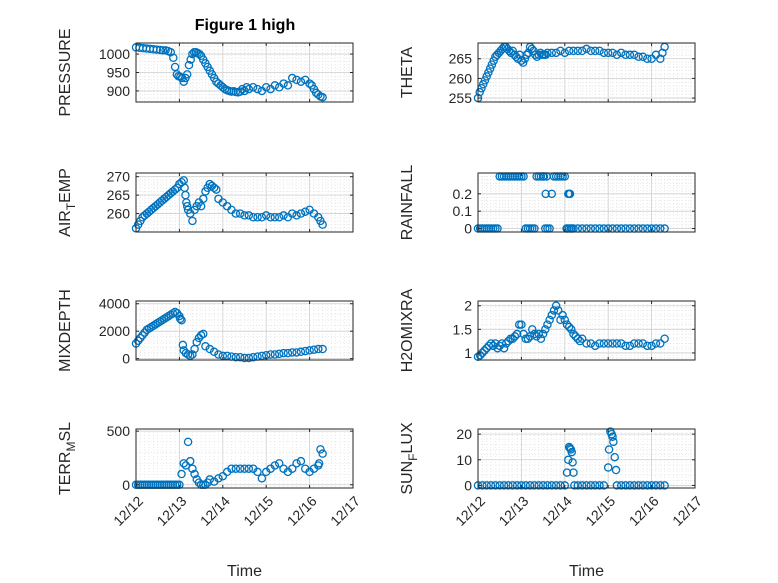  Describe the element at coordinates (205, 72) in the screenshot. I see `axes-0: 900 950 1000 PRESSURE` at that location.